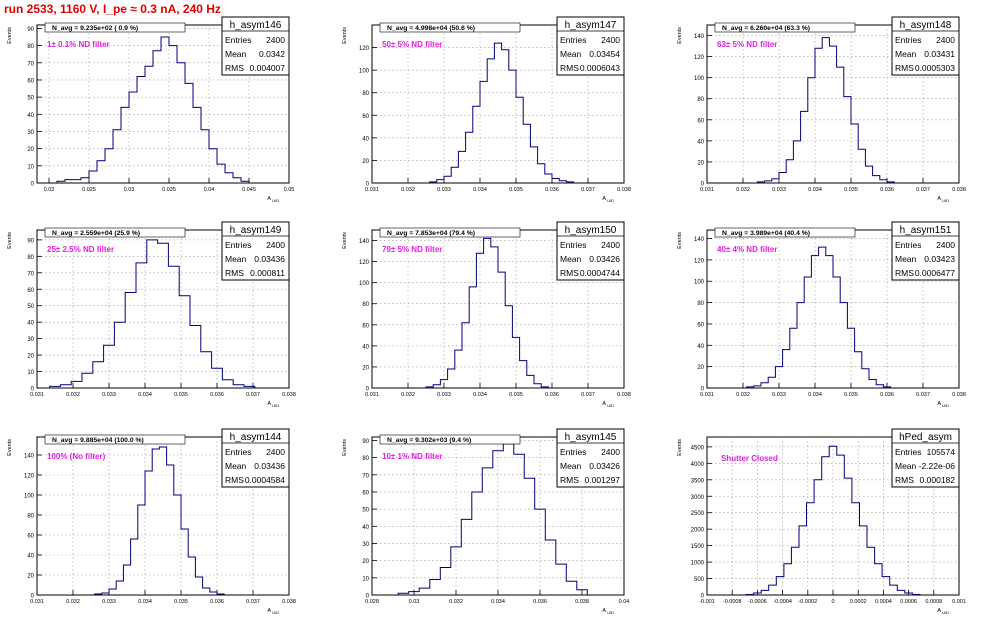 Image resolution: width=996 pixels, height=622 pixels. Describe the element at coordinates (604, 259) in the screenshot. I see `stats-value: 0.03426` at that location.